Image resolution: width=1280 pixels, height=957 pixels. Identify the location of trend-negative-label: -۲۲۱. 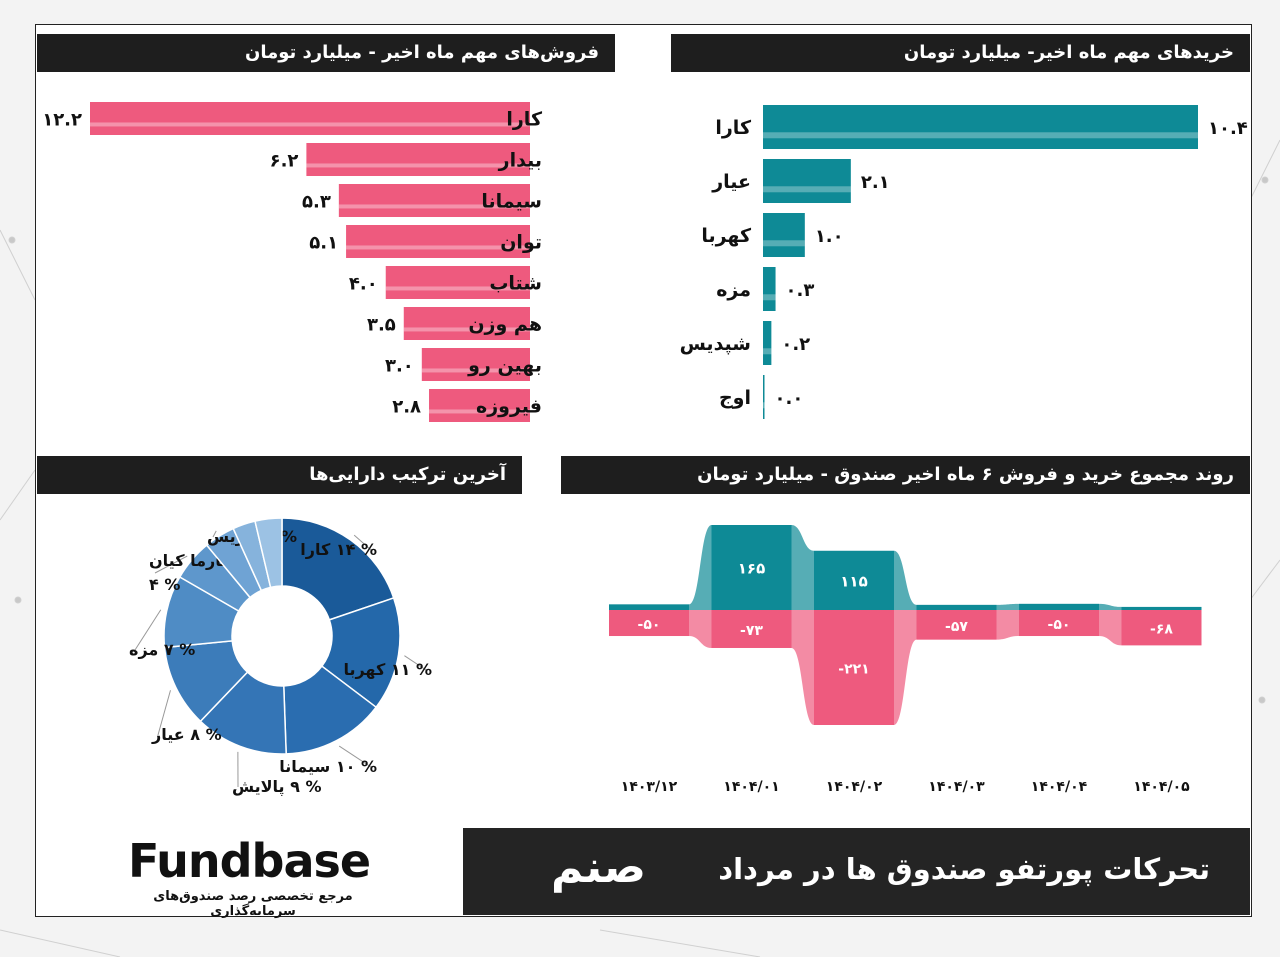
(853, 670).